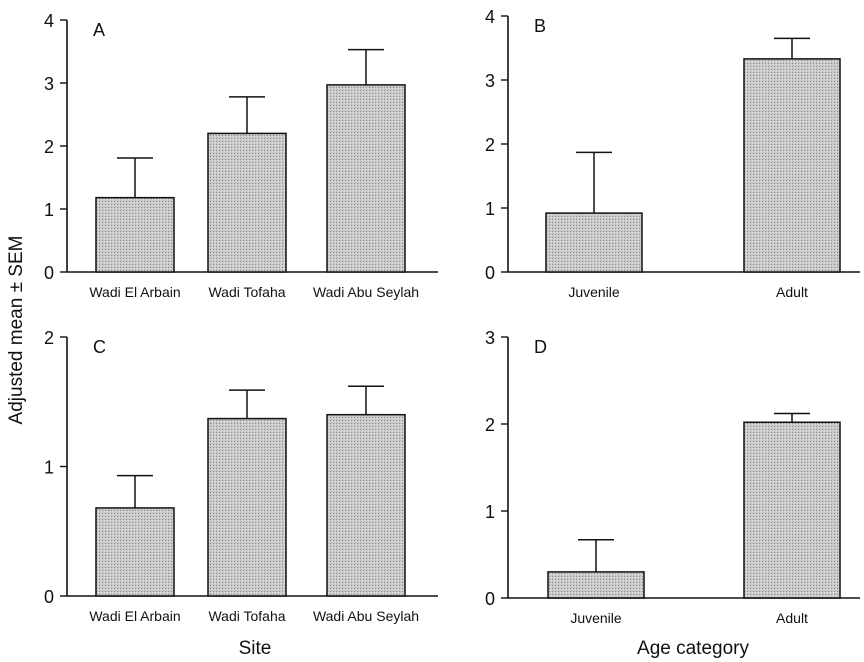 Image resolution: width=864 pixels, height=662 pixels. Describe the element at coordinates (49, 210) in the screenshot. I see `panel-a-y-tick-label: 1` at that location.